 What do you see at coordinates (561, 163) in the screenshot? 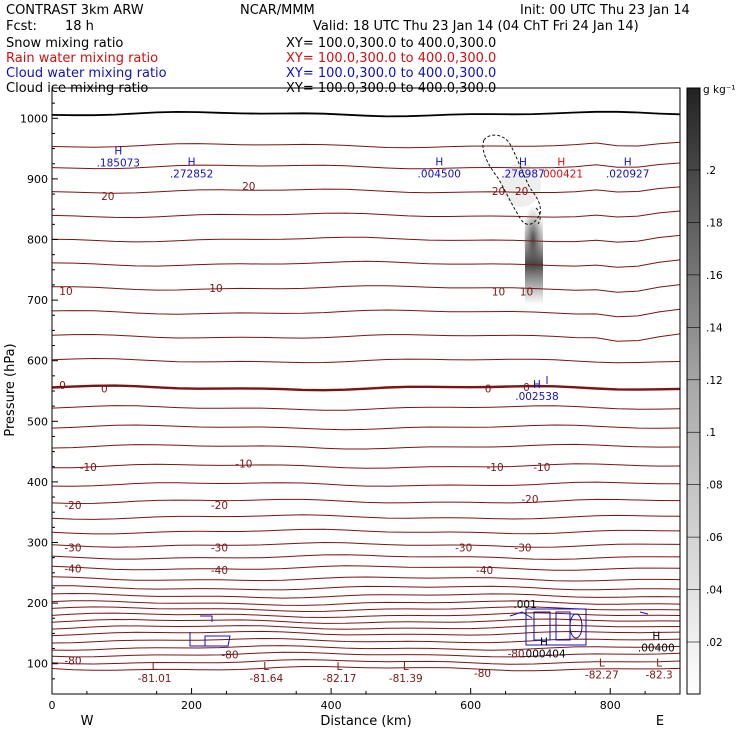
I see `rain-high-marker: H` at bounding box center [561, 163].